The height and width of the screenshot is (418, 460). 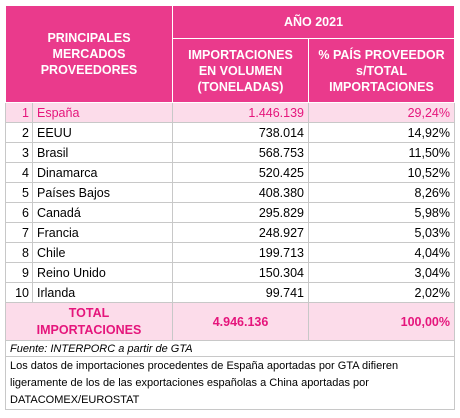 What do you see at coordinates (102, 212) in the screenshot?
I see `country: Canadá` at bounding box center [102, 212].